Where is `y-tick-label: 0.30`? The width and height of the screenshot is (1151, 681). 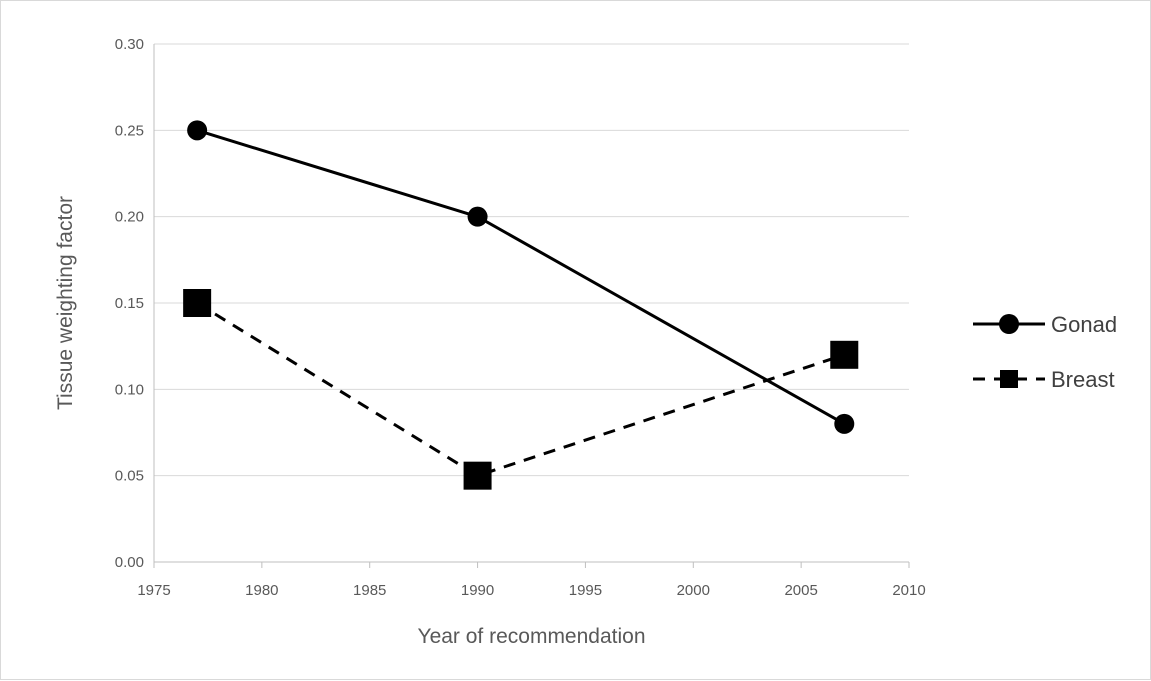 y-tick-label: 0.30 is located at coordinates (129, 44).